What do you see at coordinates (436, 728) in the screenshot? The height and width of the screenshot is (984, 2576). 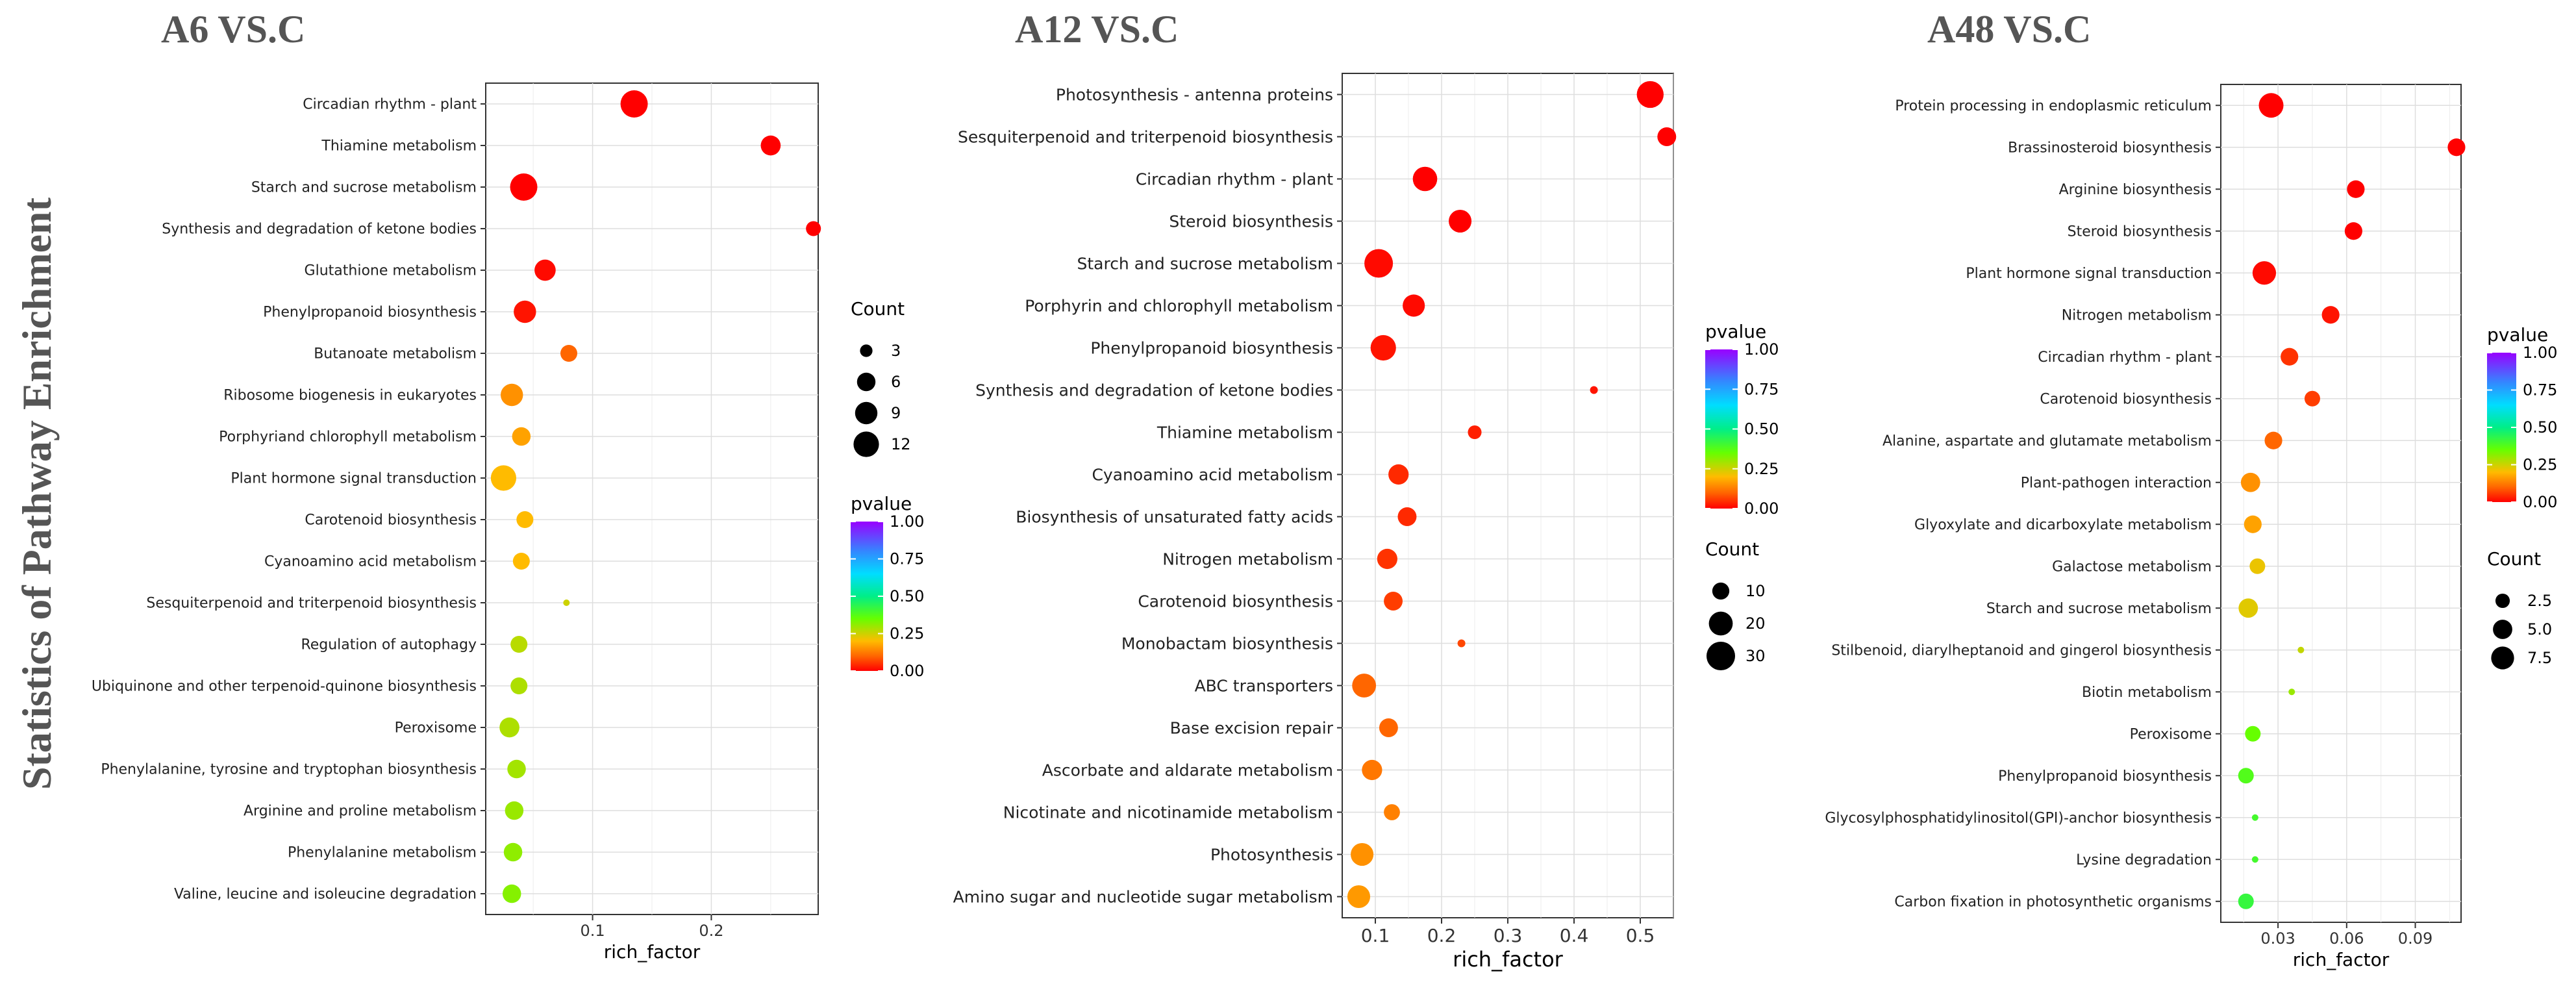 I see `category-label: Peroxisome` at bounding box center [436, 728].